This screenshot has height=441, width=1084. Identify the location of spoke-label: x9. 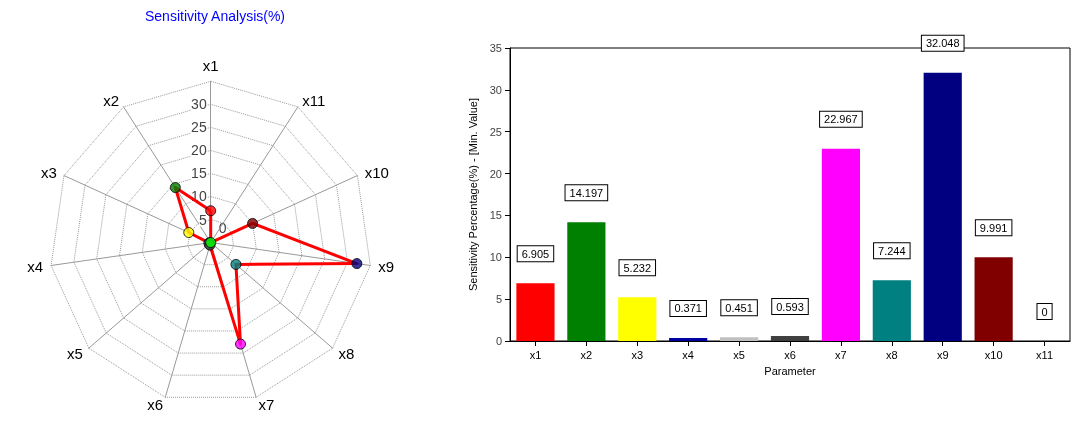
(386, 267).